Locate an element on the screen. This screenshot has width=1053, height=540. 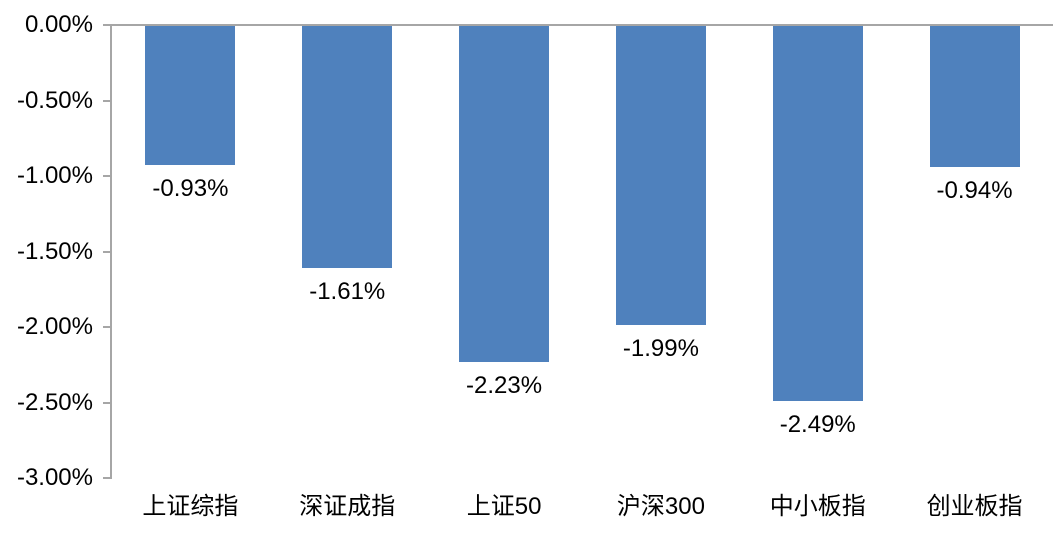
y-axis-tick-label: -3.00% is located at coordinates (54, 477).